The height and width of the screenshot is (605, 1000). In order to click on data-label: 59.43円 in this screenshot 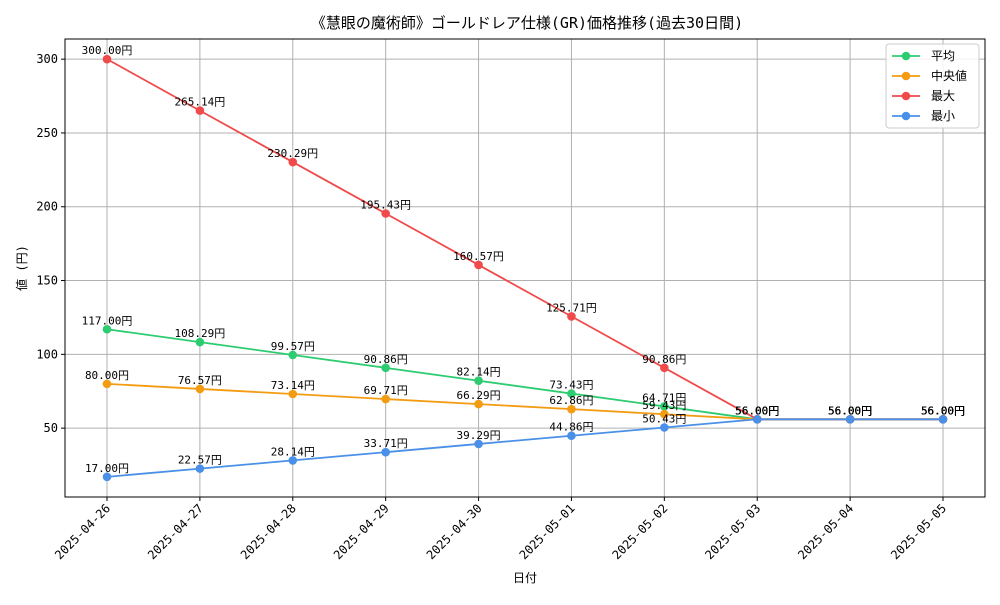, I will do `click(664, 405)`.